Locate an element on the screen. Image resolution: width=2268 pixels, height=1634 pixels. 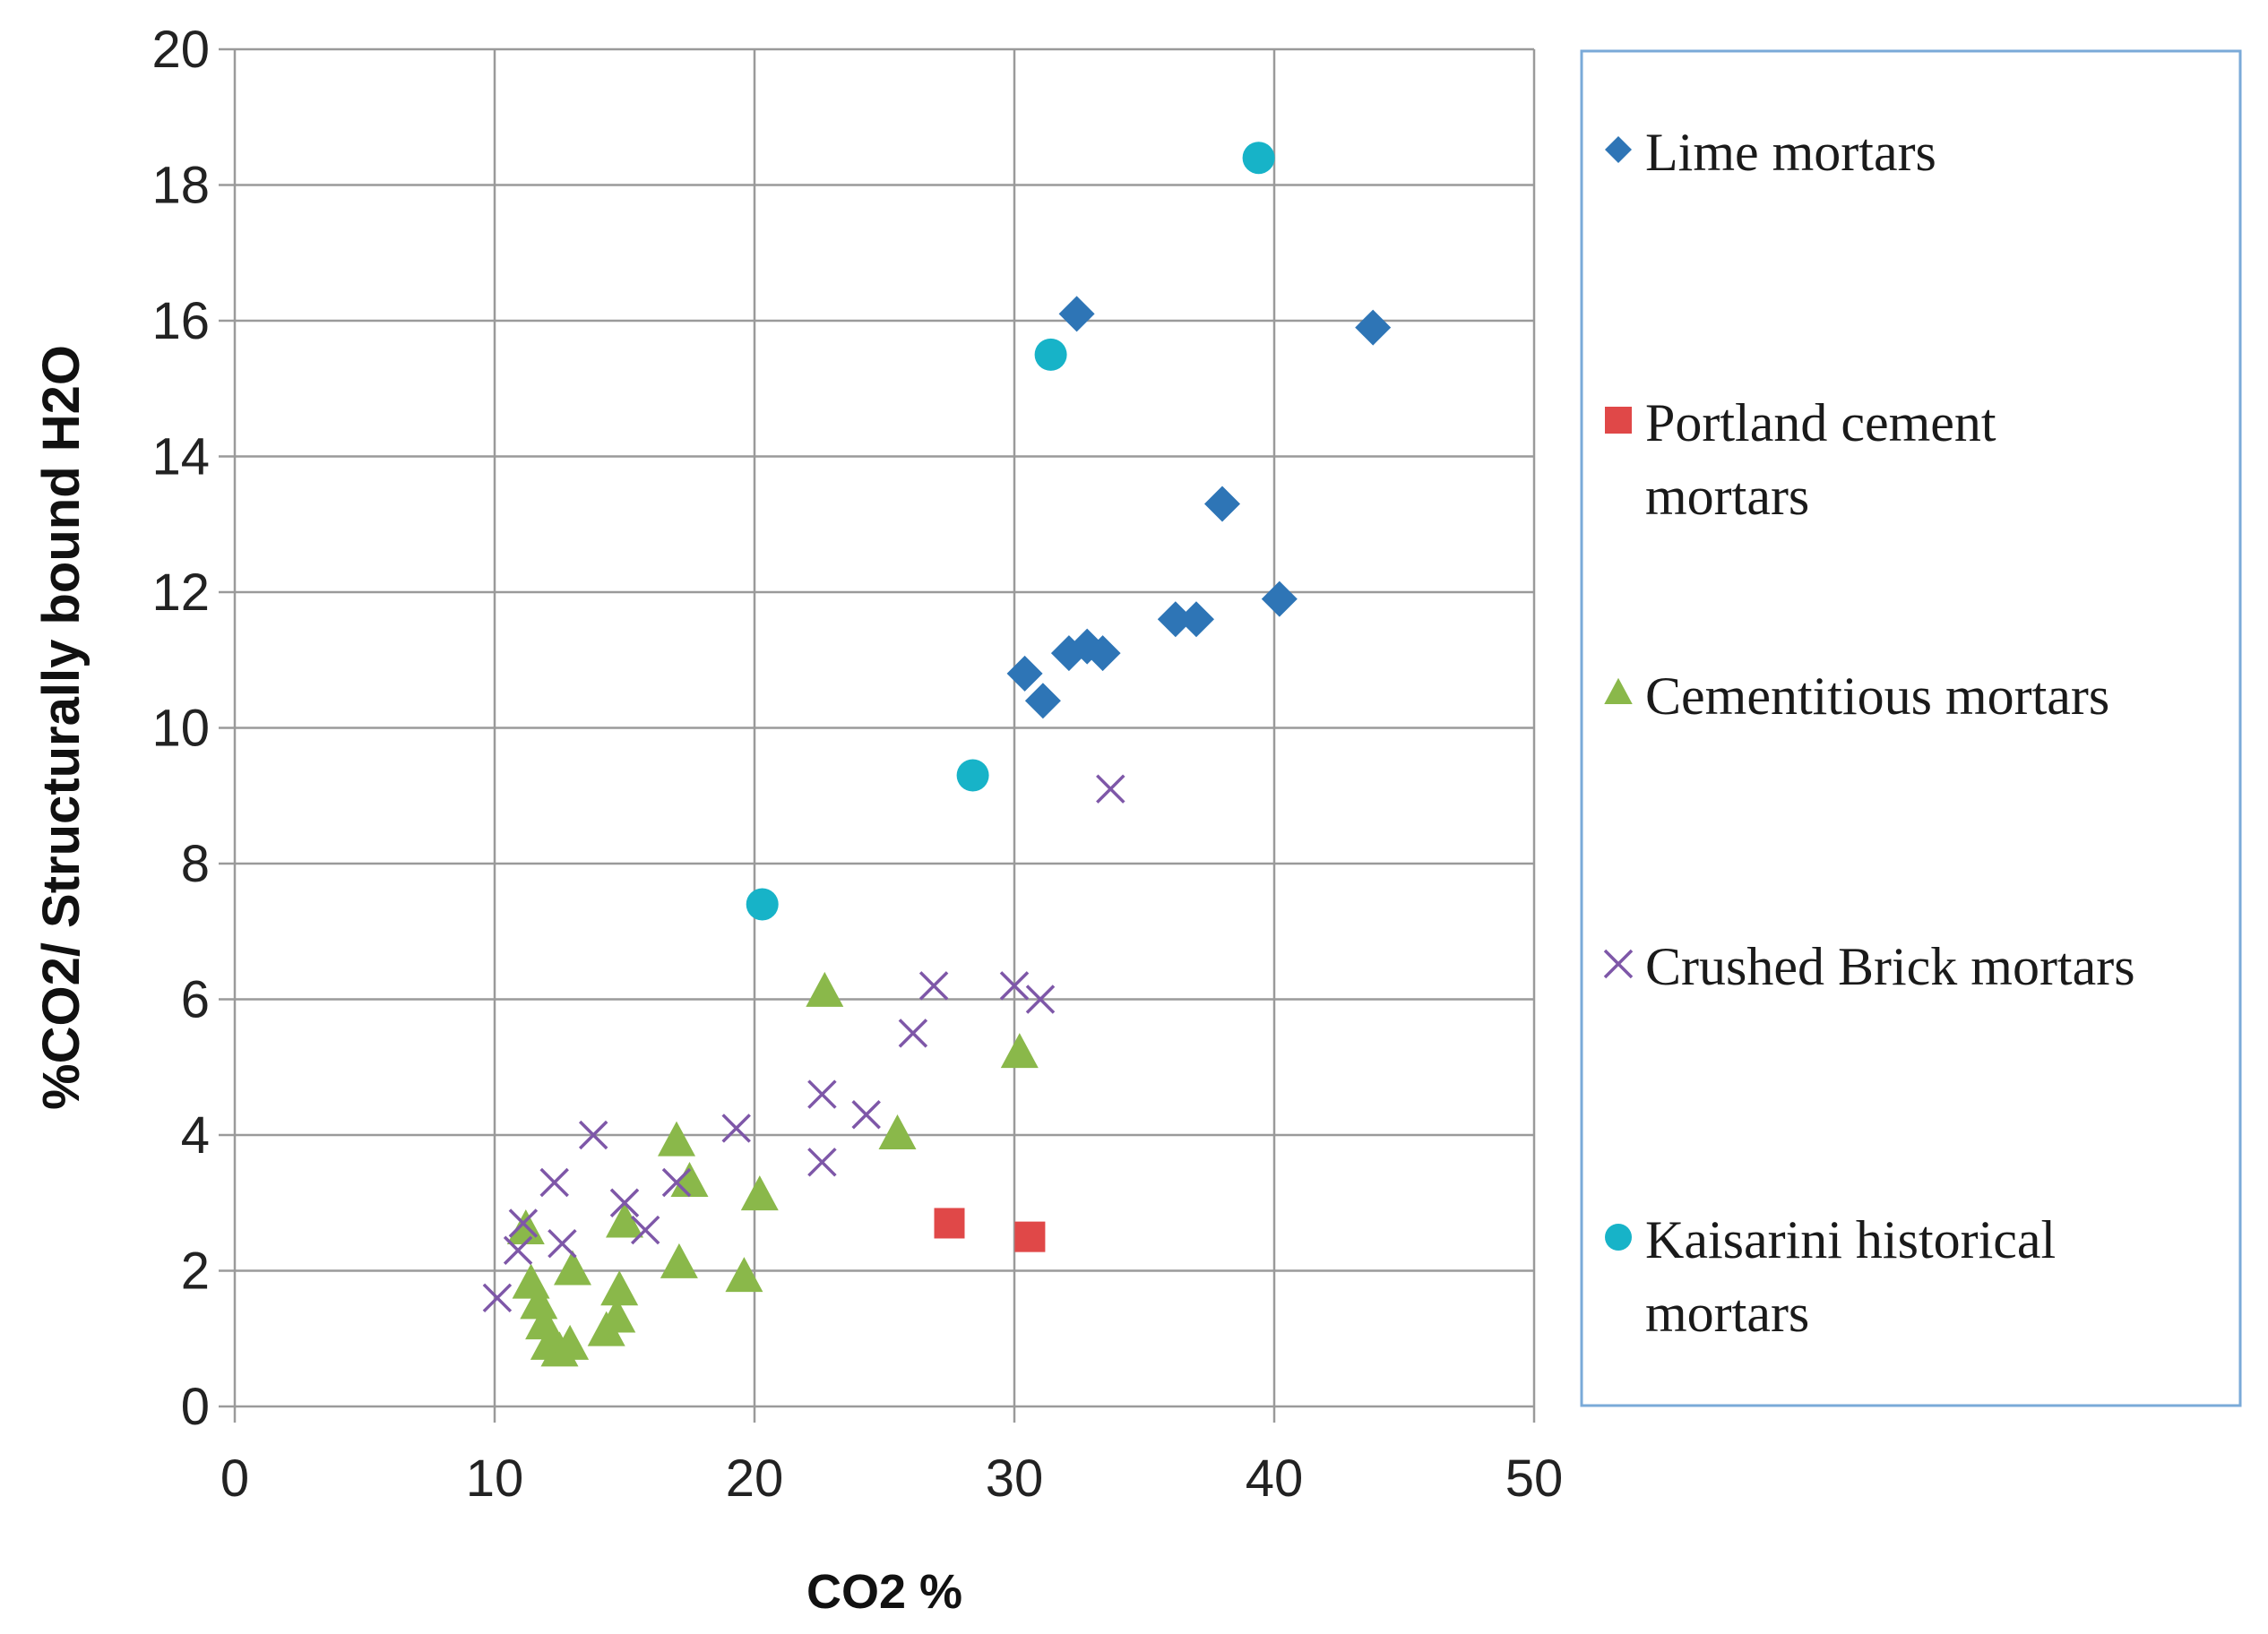
y-tick-label: 2 is located at coordinates (195, 1272).